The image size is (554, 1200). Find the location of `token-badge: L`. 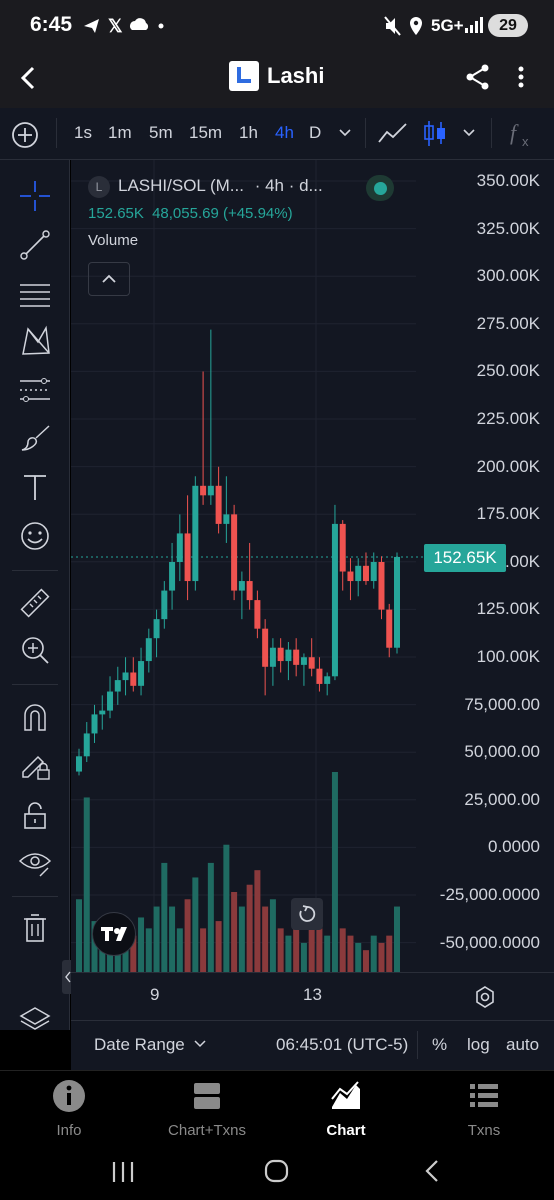

token-badge: L is located at coordinates (99, 187).